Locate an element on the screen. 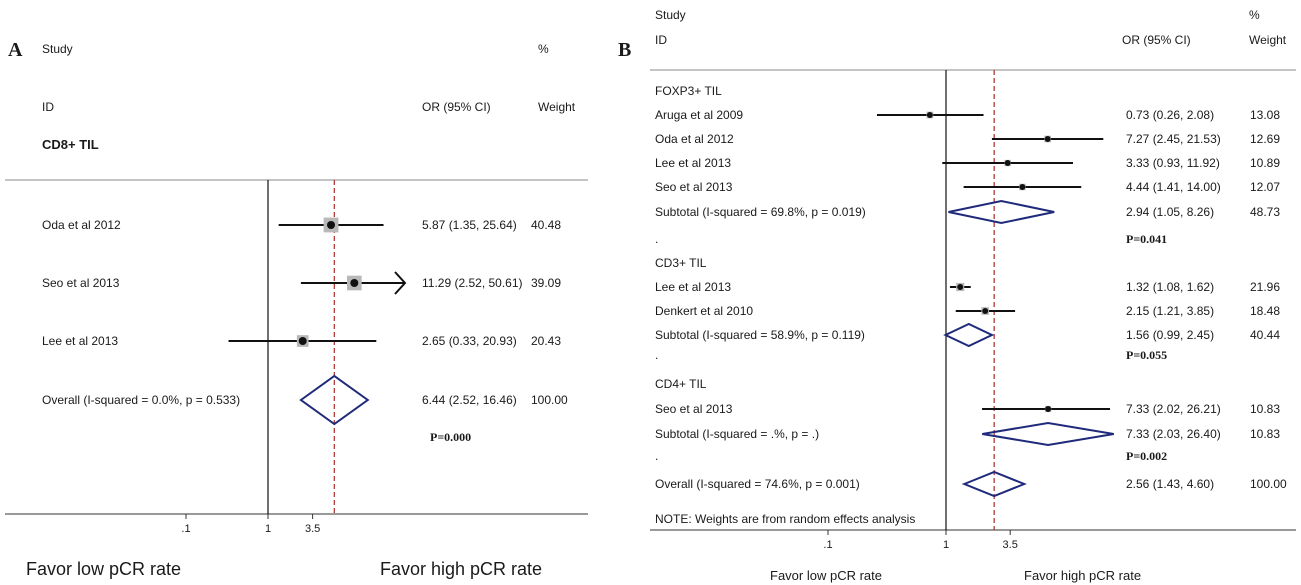 The width and height of the screenshot is (1301, 585). overall-diamond-ci-value: 2.56 (1.43, 4.60) is located at coordinates (1170, 484).